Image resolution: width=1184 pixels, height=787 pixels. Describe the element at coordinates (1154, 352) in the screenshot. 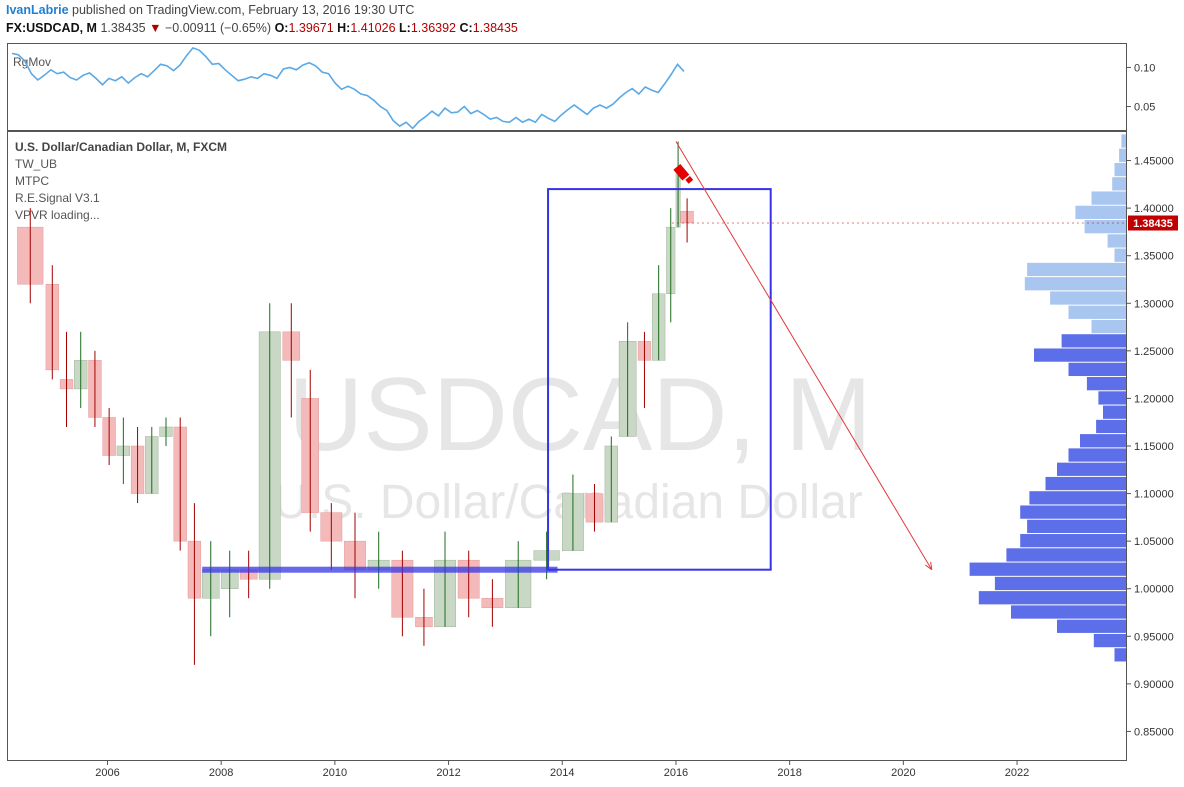

I see `price-tick-label: 1.25000` at that location.